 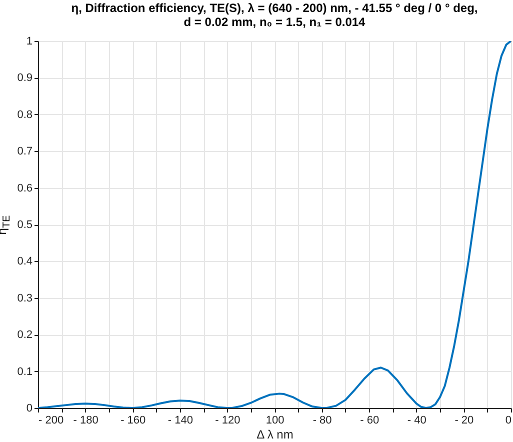 What do you see at coordinates (133, 420) in the screenshot?
I see `x-tick-label: - 160` at bounding box center [133, 420].